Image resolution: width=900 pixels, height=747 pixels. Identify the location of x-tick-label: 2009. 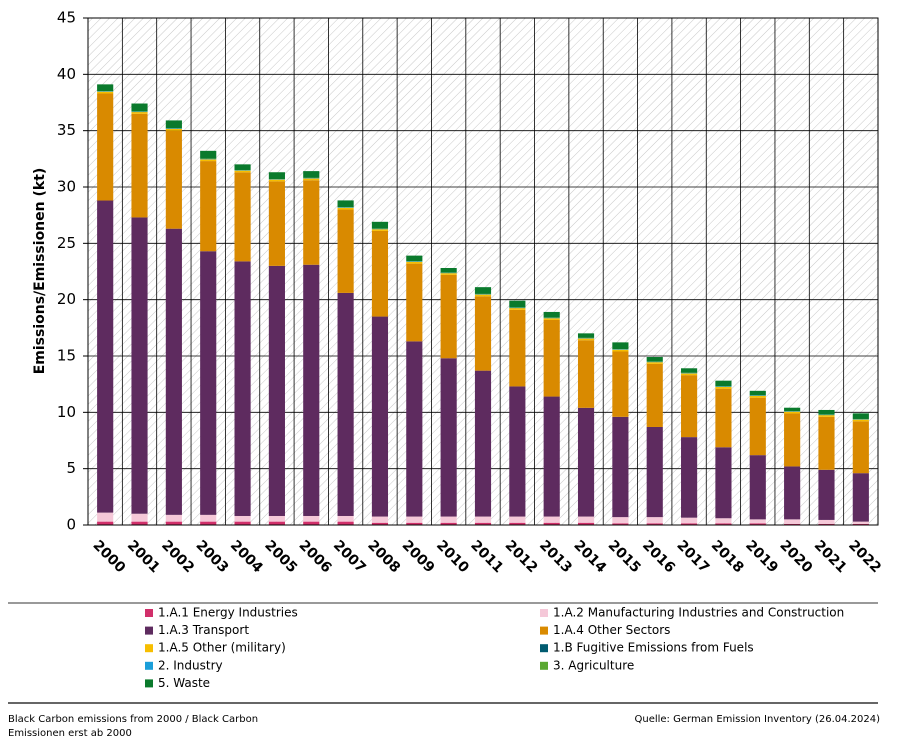
(418, 556).